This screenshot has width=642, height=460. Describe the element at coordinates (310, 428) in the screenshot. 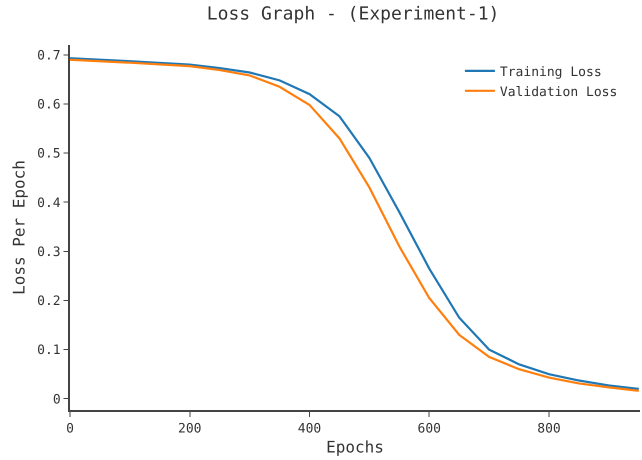

I see `x-tick-label: 400` at that location.